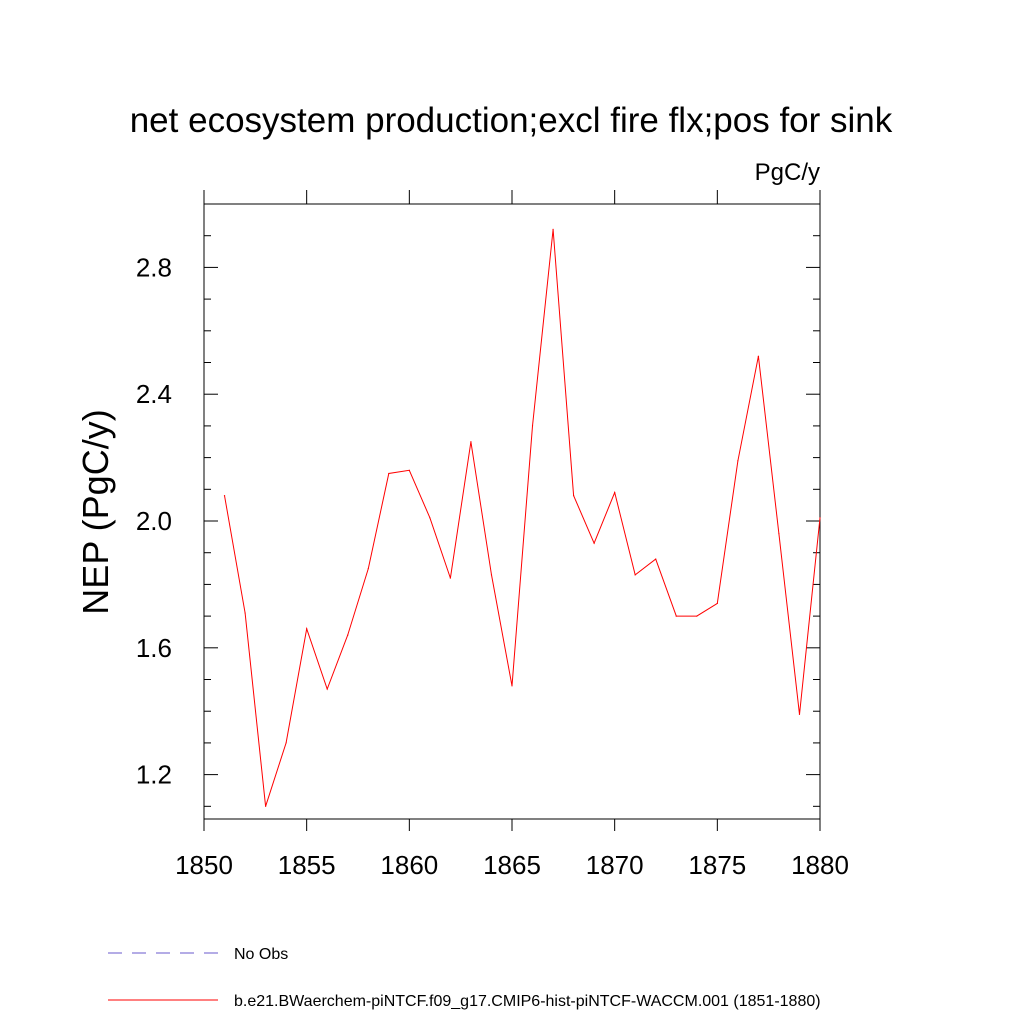  What do you see at coordinates (787, 172) in the screenshot?
I see `units-label: PgC/y` at bounding box center [787, 172].